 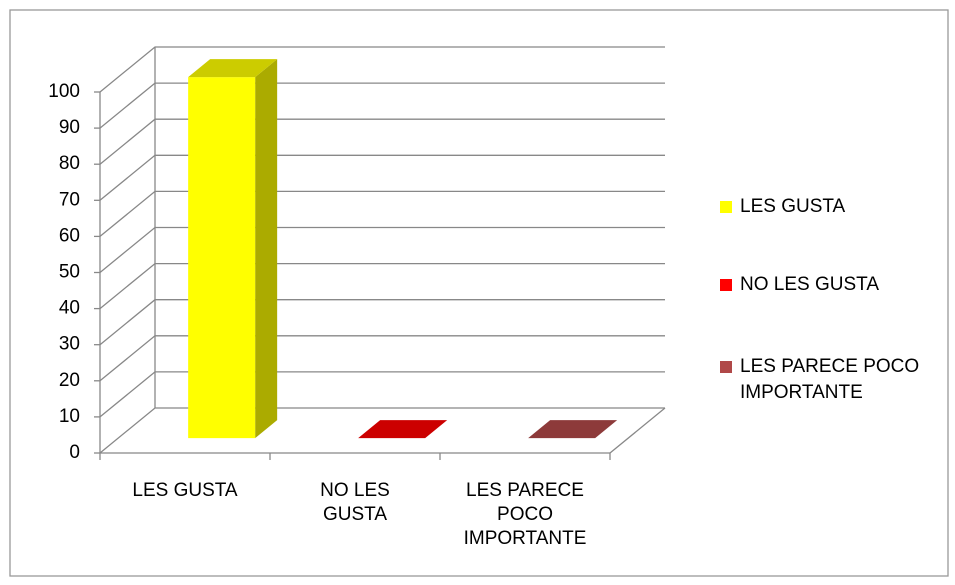 What do you see at coordinates (185, 490) in the screenshot?
I see `x-tick-label: LES GUSTA` at bounding box center [185, 490].